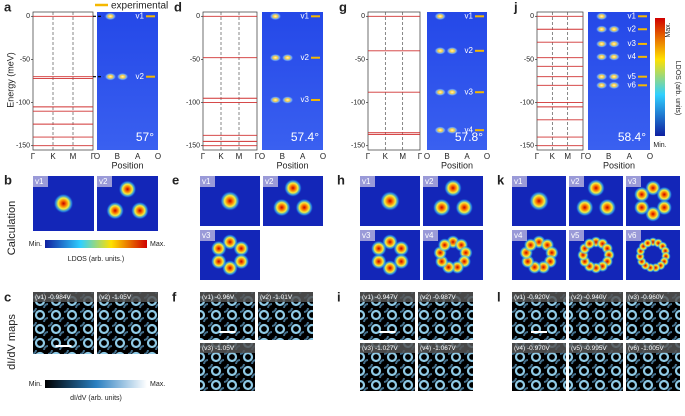 Image resolution: width=685 pixels, height=416 pixels. Describe the element at coordinates (499, 296) in the screenshot. I see `panel-letter: l` at that location.